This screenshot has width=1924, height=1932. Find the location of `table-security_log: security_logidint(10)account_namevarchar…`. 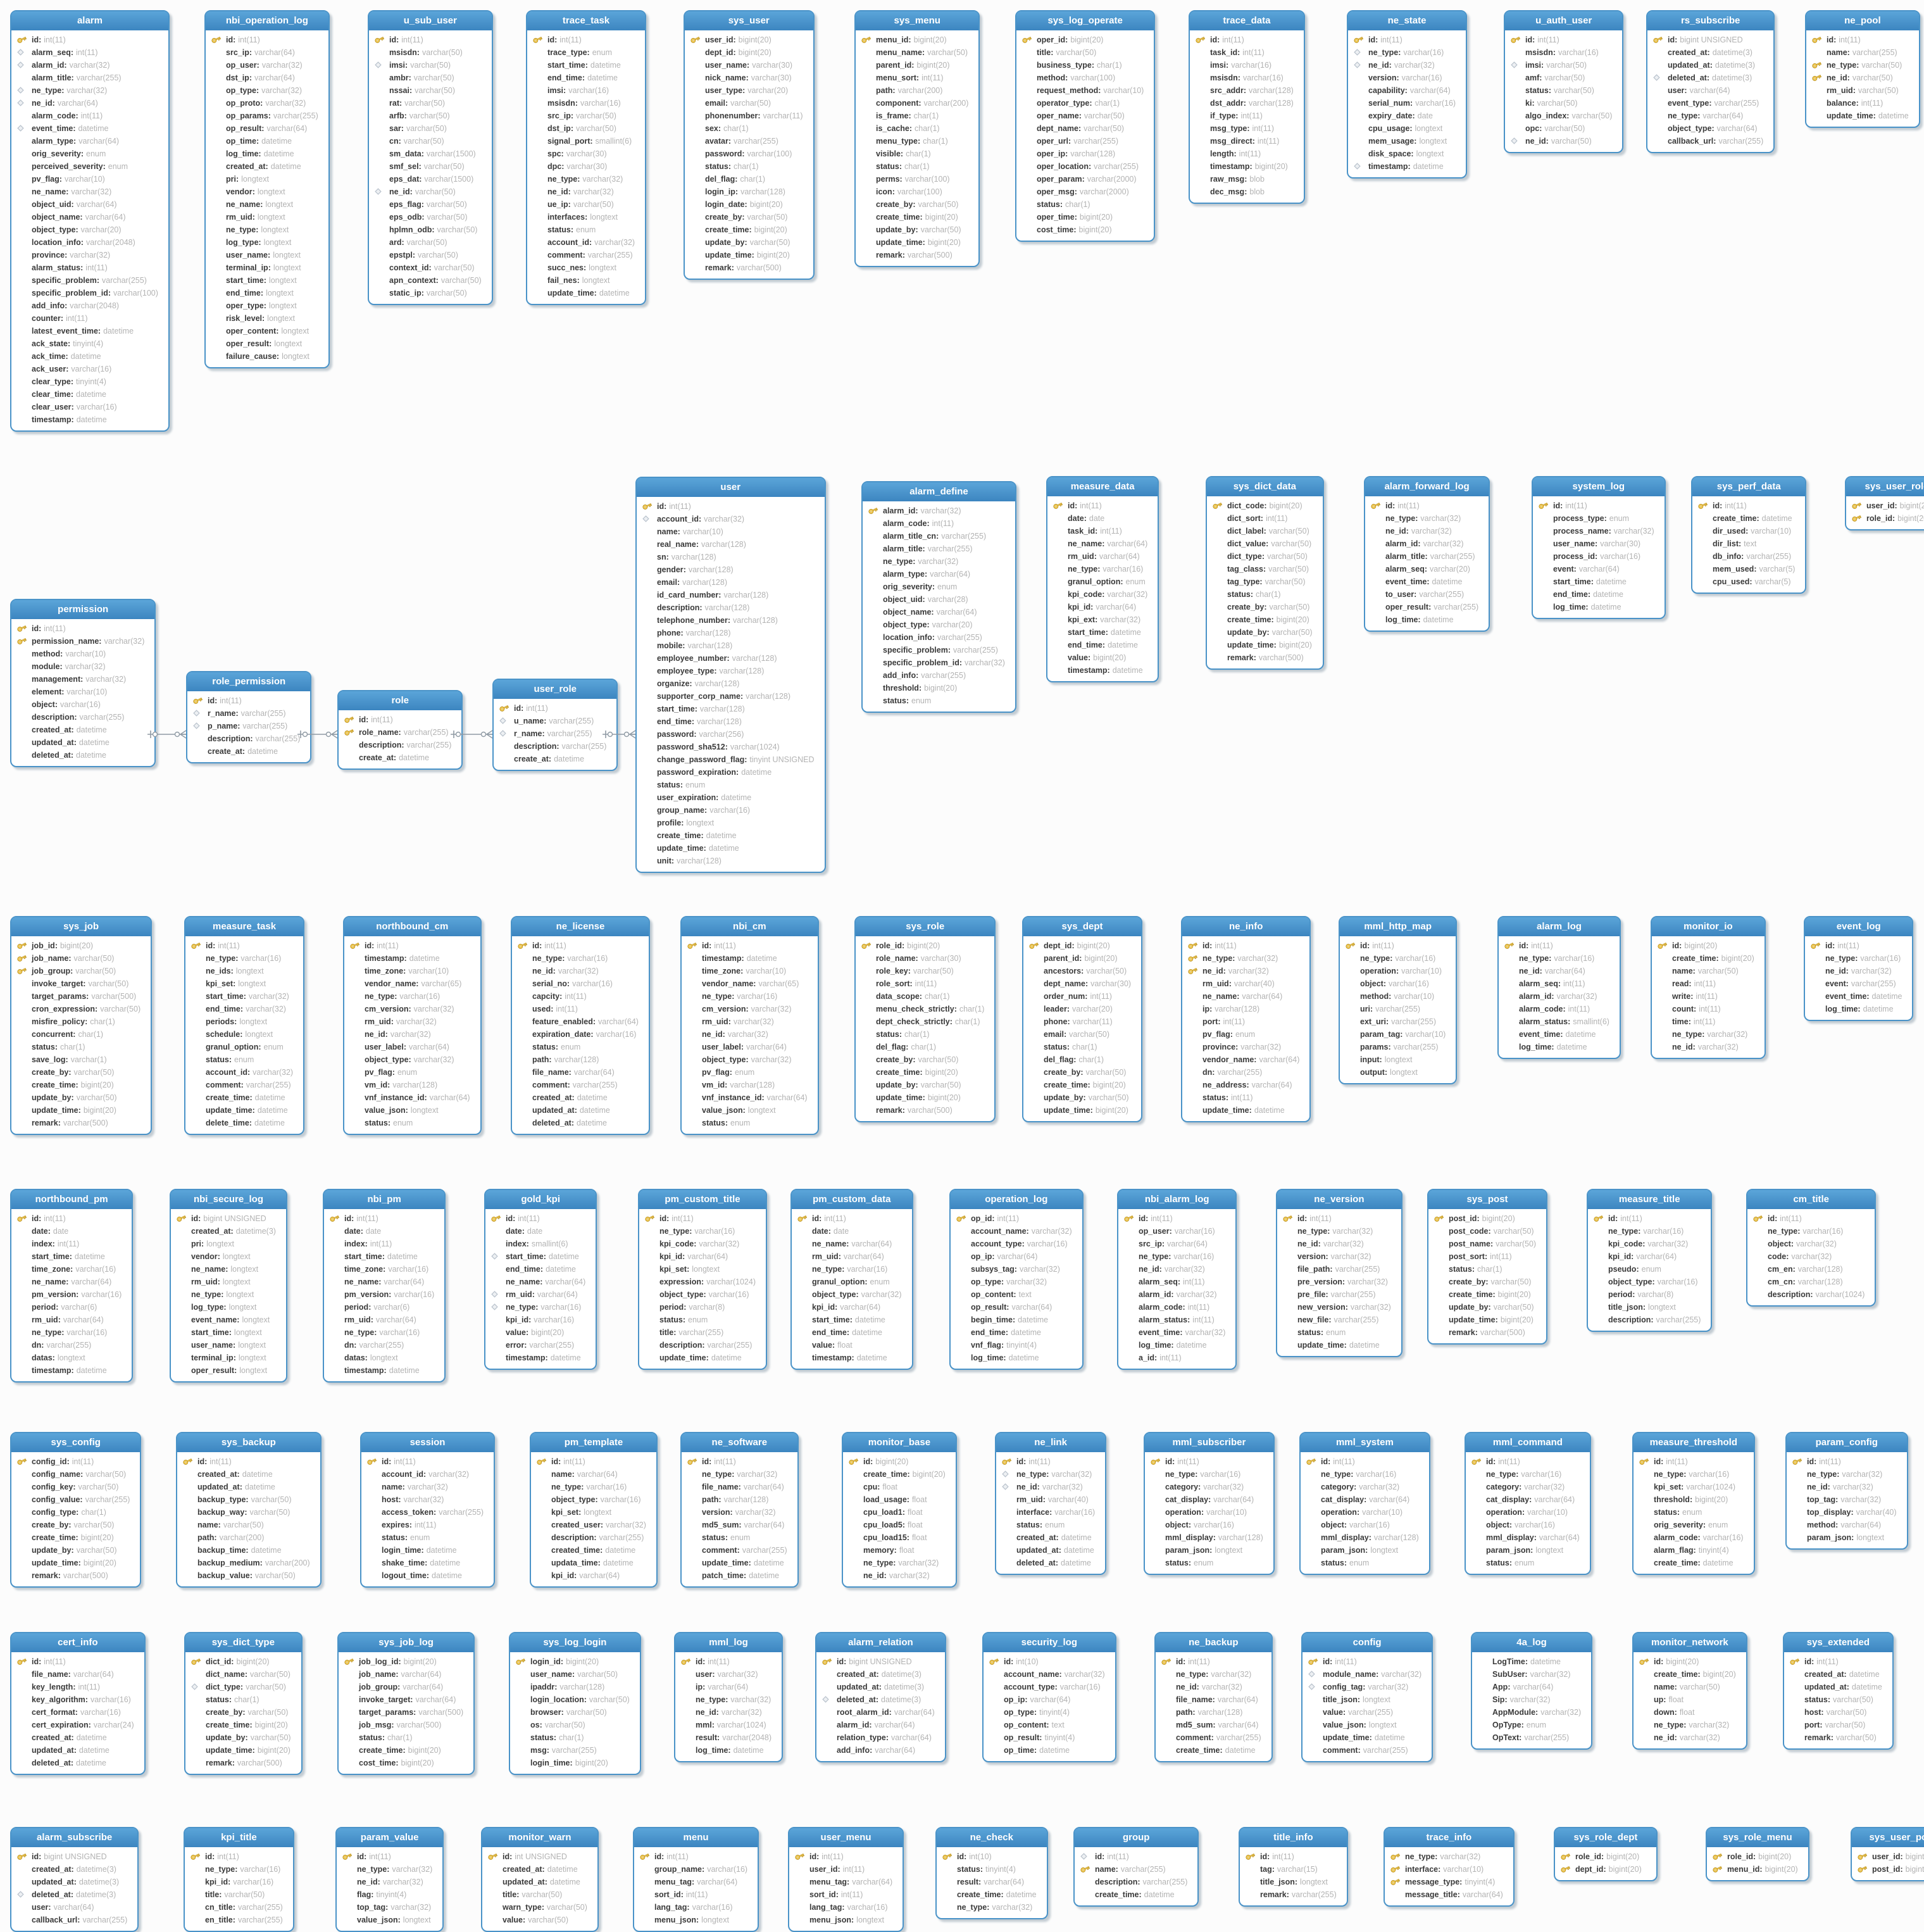

table-security_log: security_logidint(10)account_namevarchar… is located at coordinates (1049, 1697).